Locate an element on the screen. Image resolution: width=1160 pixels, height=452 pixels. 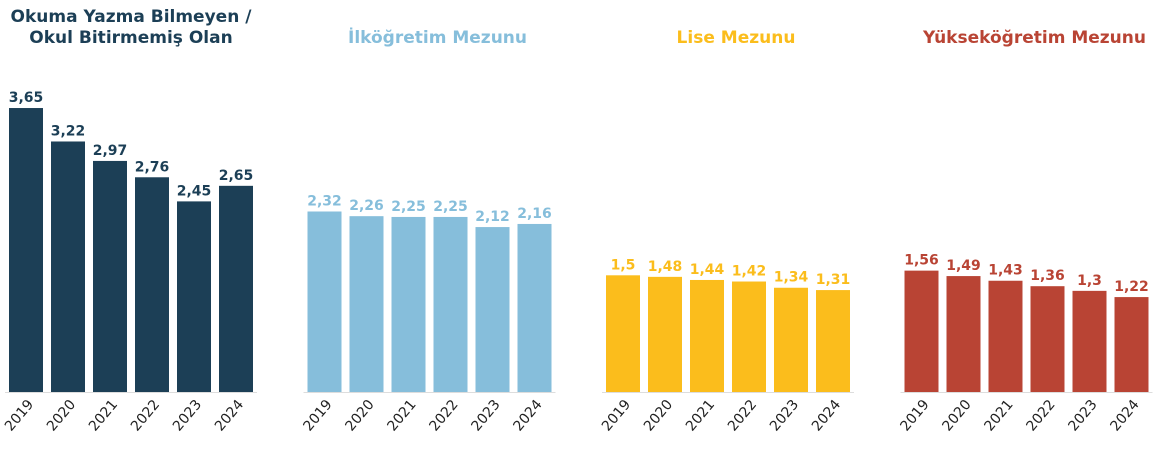
value-label: 1,3 is located at coordinates (1089, 281).